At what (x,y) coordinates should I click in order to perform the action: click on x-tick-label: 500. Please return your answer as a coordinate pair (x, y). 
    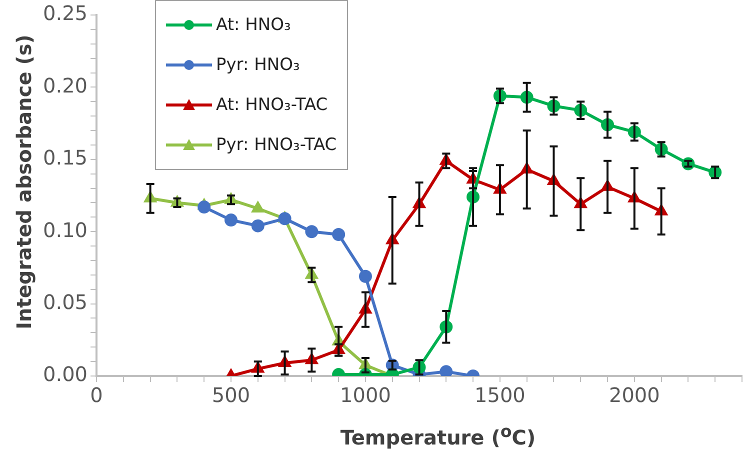
    Looking at the image, I should click on (231, 395).